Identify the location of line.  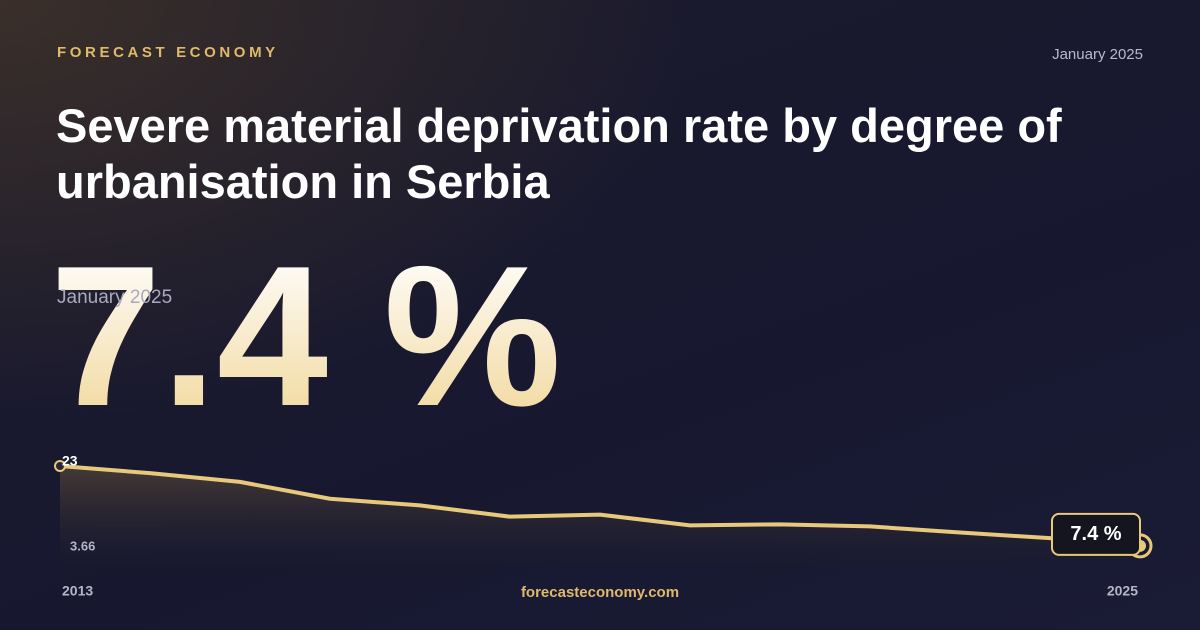
(600, 506).